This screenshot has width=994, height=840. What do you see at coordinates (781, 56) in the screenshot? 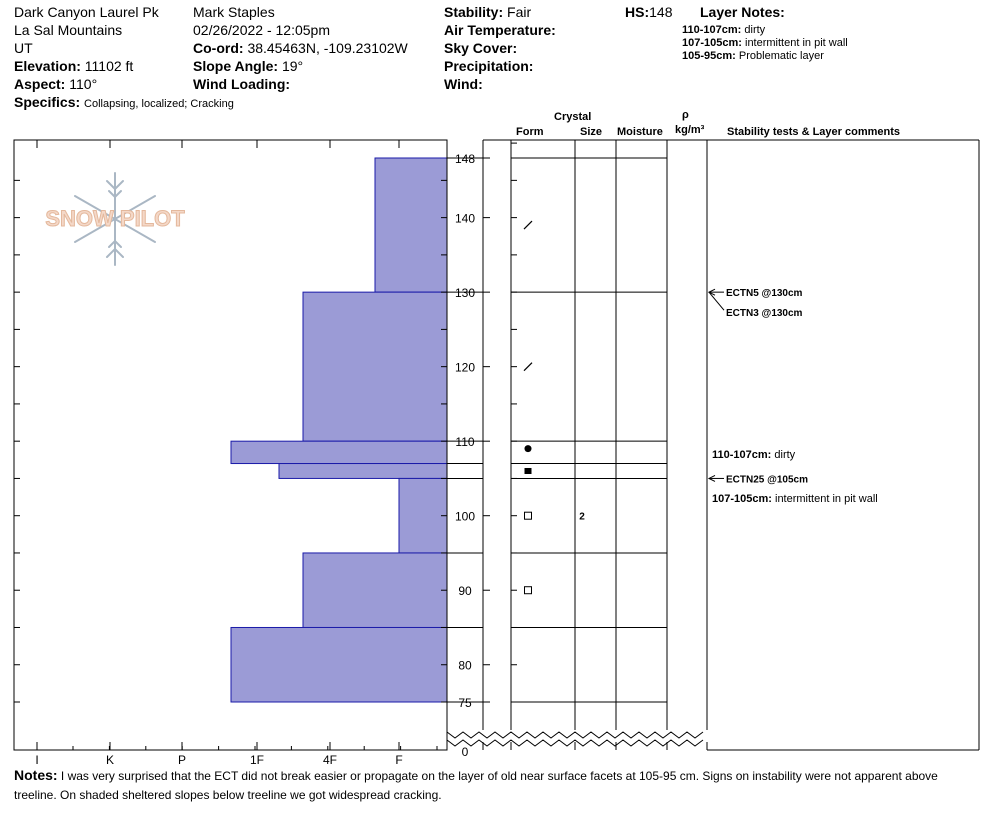
I see `layer-note-text: Problematic layer` at bounding box center [781, 56].